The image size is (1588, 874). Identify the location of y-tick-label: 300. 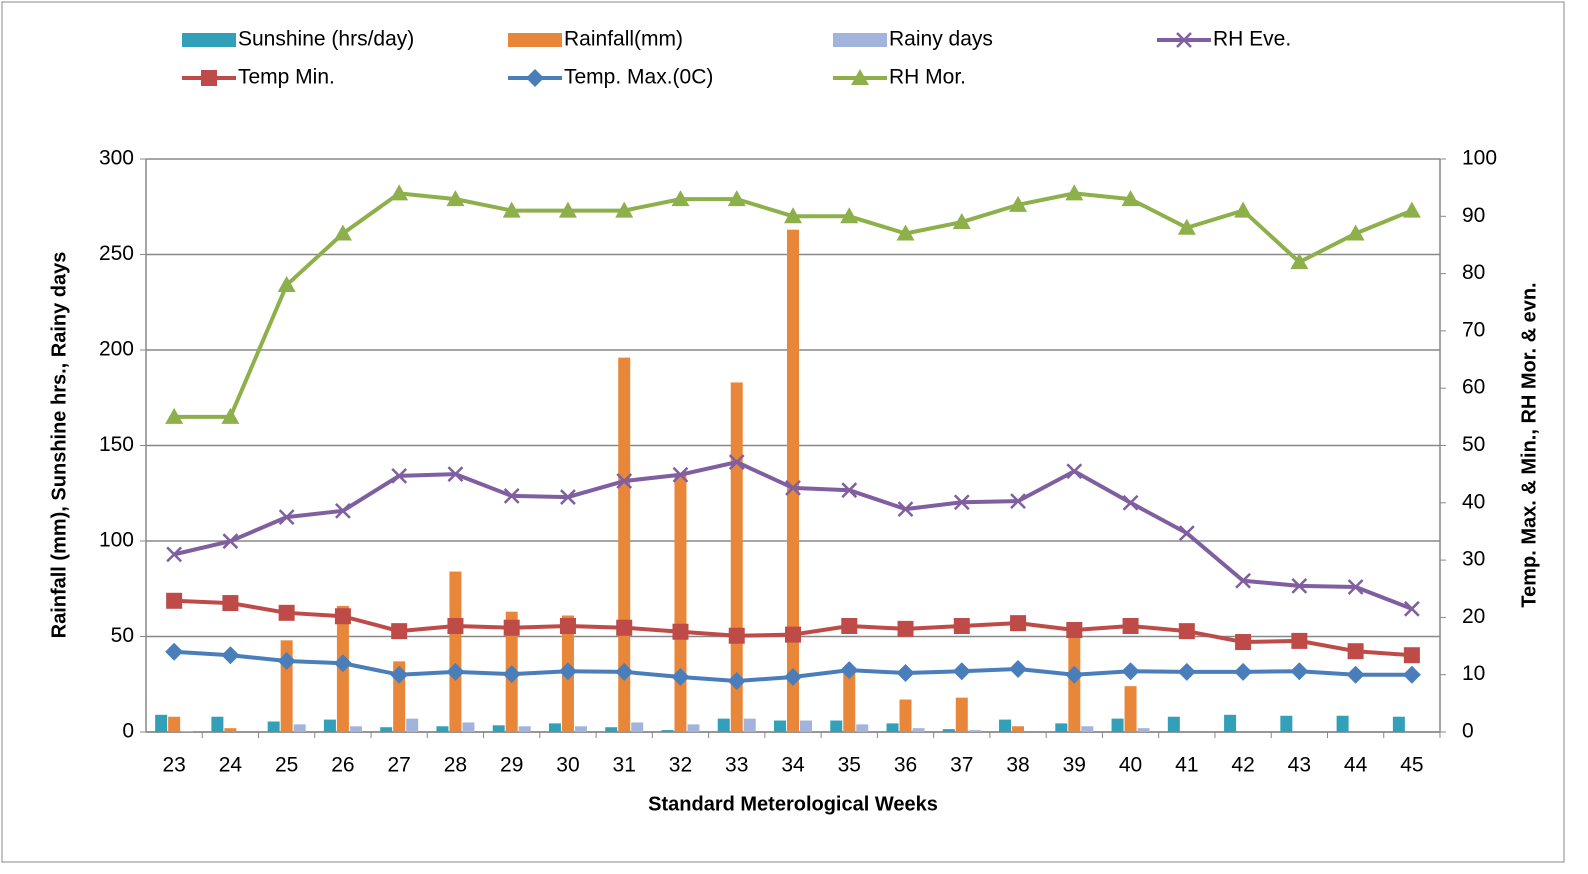
(116, 158).